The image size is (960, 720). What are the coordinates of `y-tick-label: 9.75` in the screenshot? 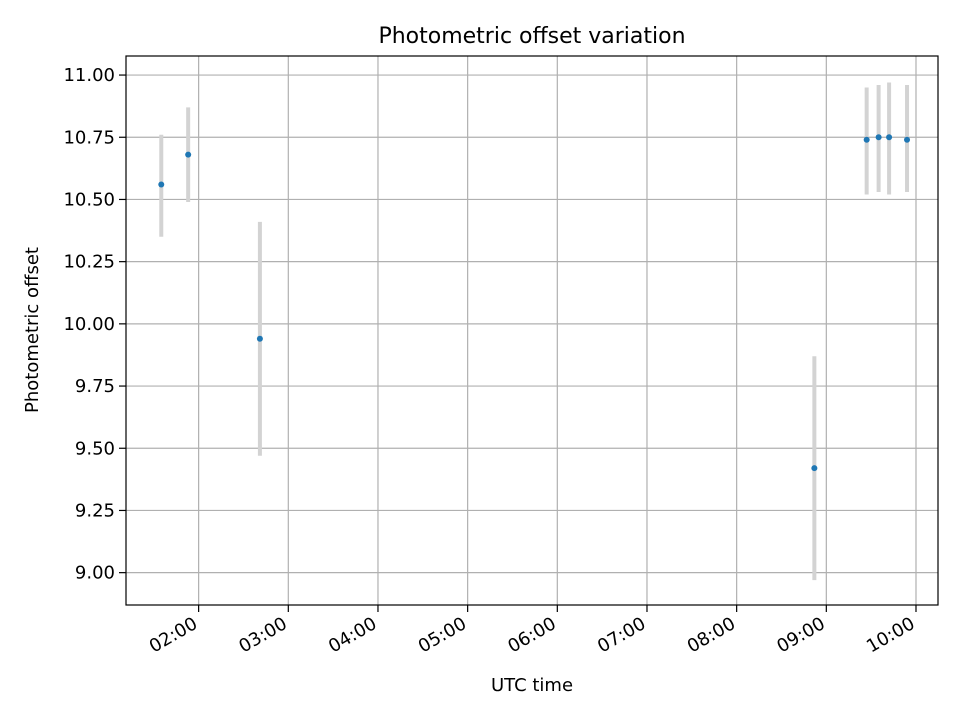 It's located at (95, 386).